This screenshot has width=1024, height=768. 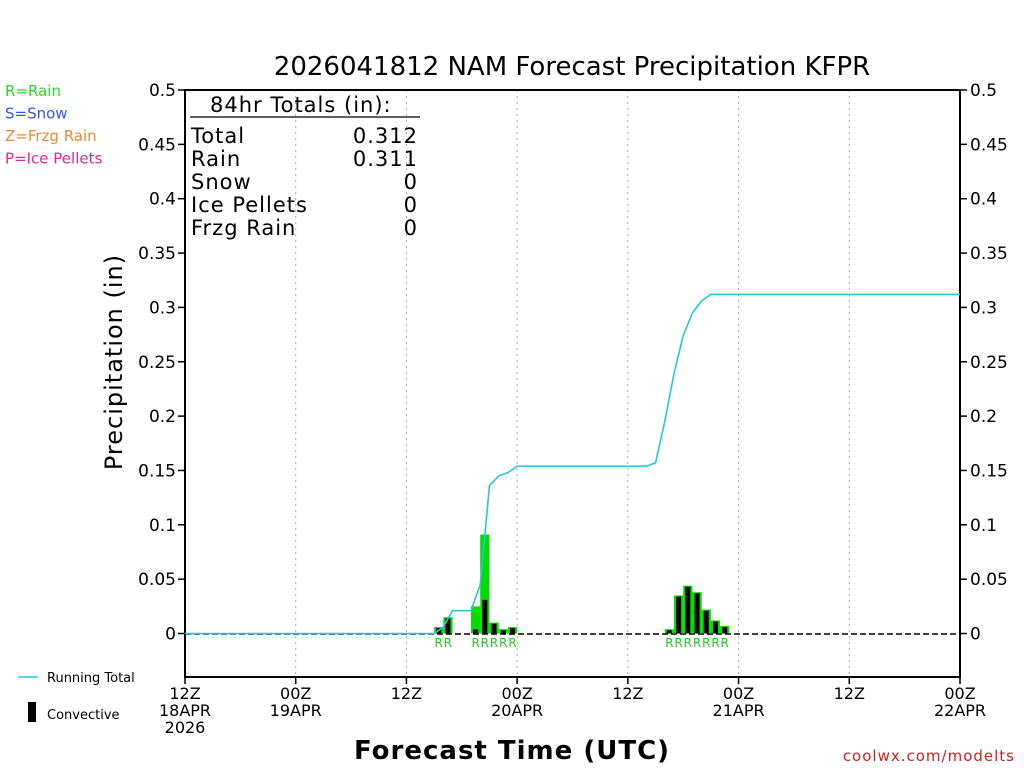 What do you see at coordinates (157, 254) in the screenshot?
I see `y-tick-label-left: 0.35` at bounding box center [157, 254].